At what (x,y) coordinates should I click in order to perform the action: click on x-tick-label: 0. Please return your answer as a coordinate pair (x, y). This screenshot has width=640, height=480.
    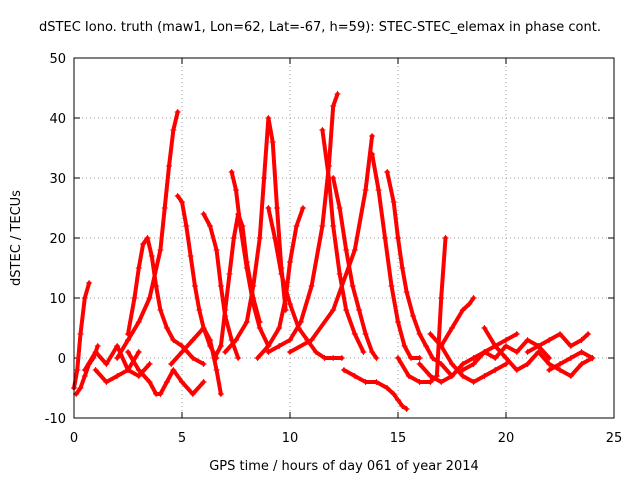
    Looking at the image, I should click on (74, 438).